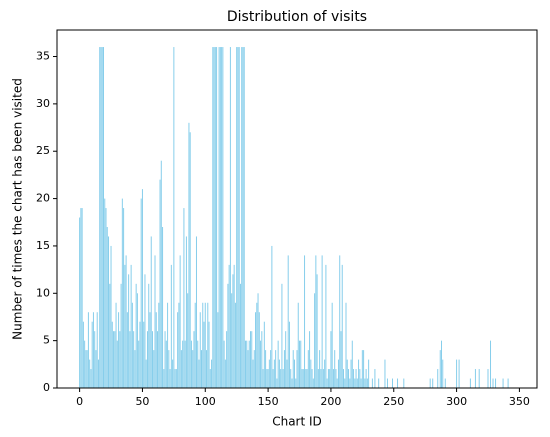 The width and height of the screenshot is (550, 437). I want to click on y-tick-label: 10, so click(43, 292).